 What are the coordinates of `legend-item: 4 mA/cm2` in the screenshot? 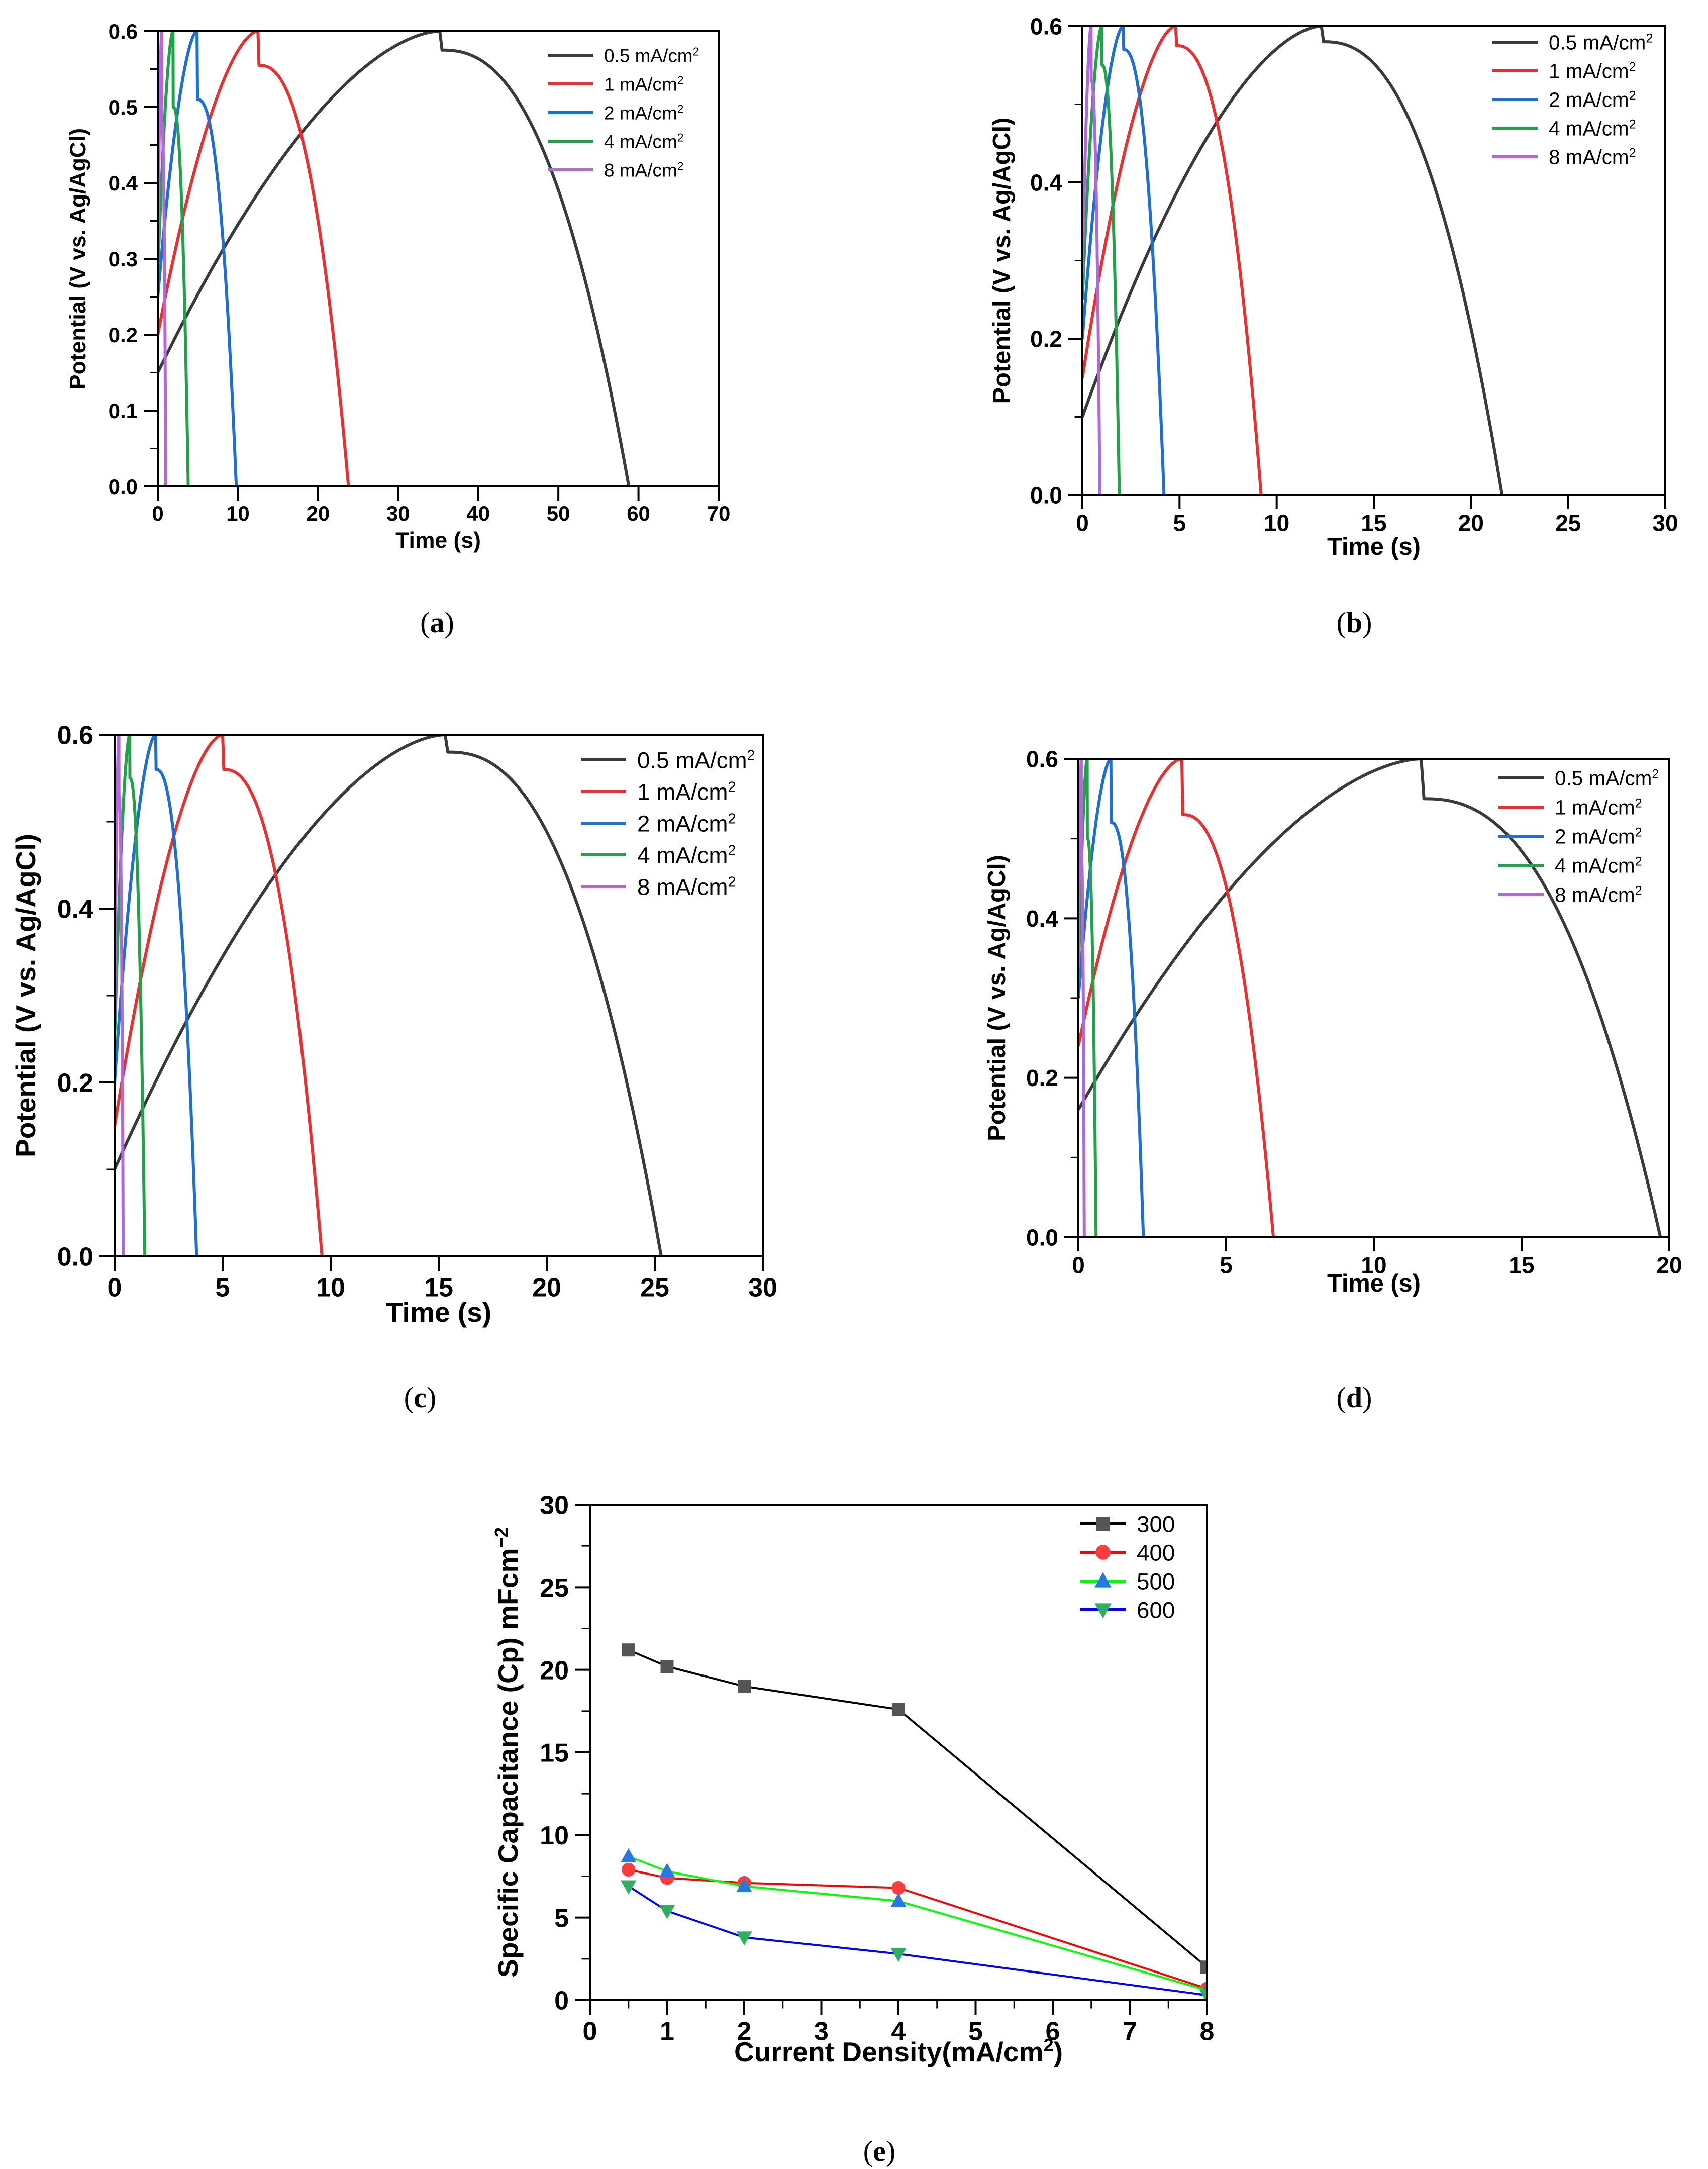 It's located at (1570, 865).